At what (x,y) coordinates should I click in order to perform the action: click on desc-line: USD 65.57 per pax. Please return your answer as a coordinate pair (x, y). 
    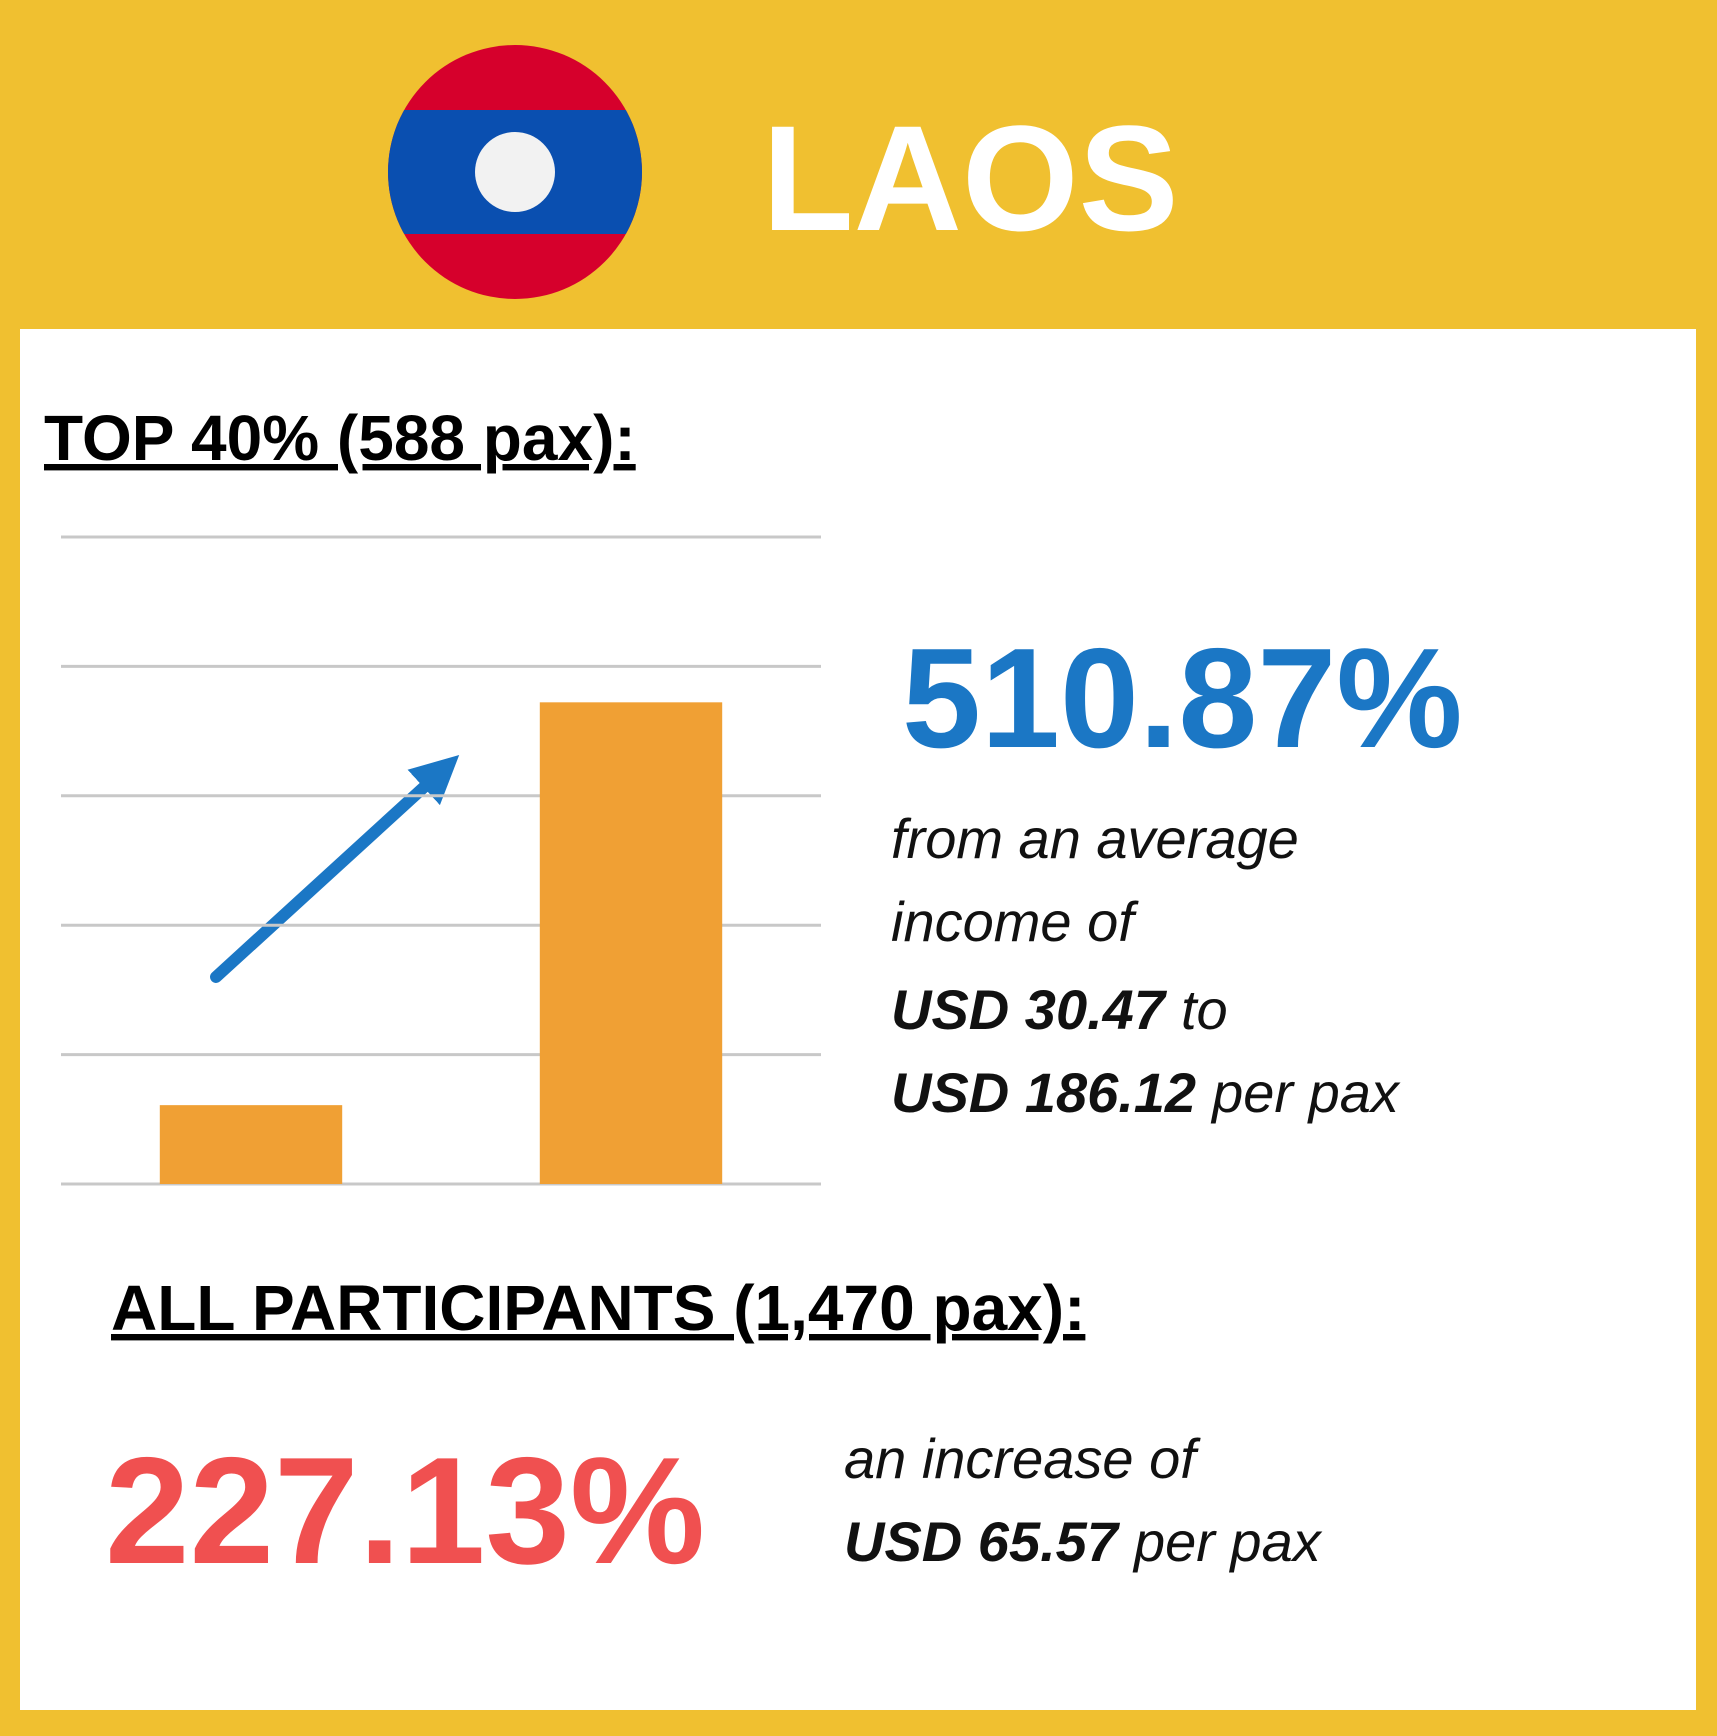
    Looking at the image, I should click on (1083, 1541).